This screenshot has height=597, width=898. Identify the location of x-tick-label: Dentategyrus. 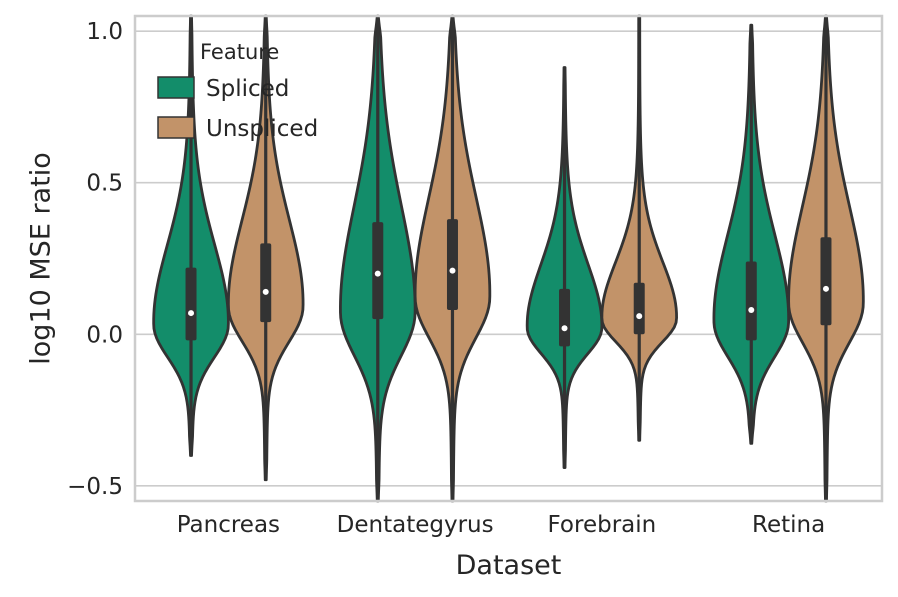
(415, 525).